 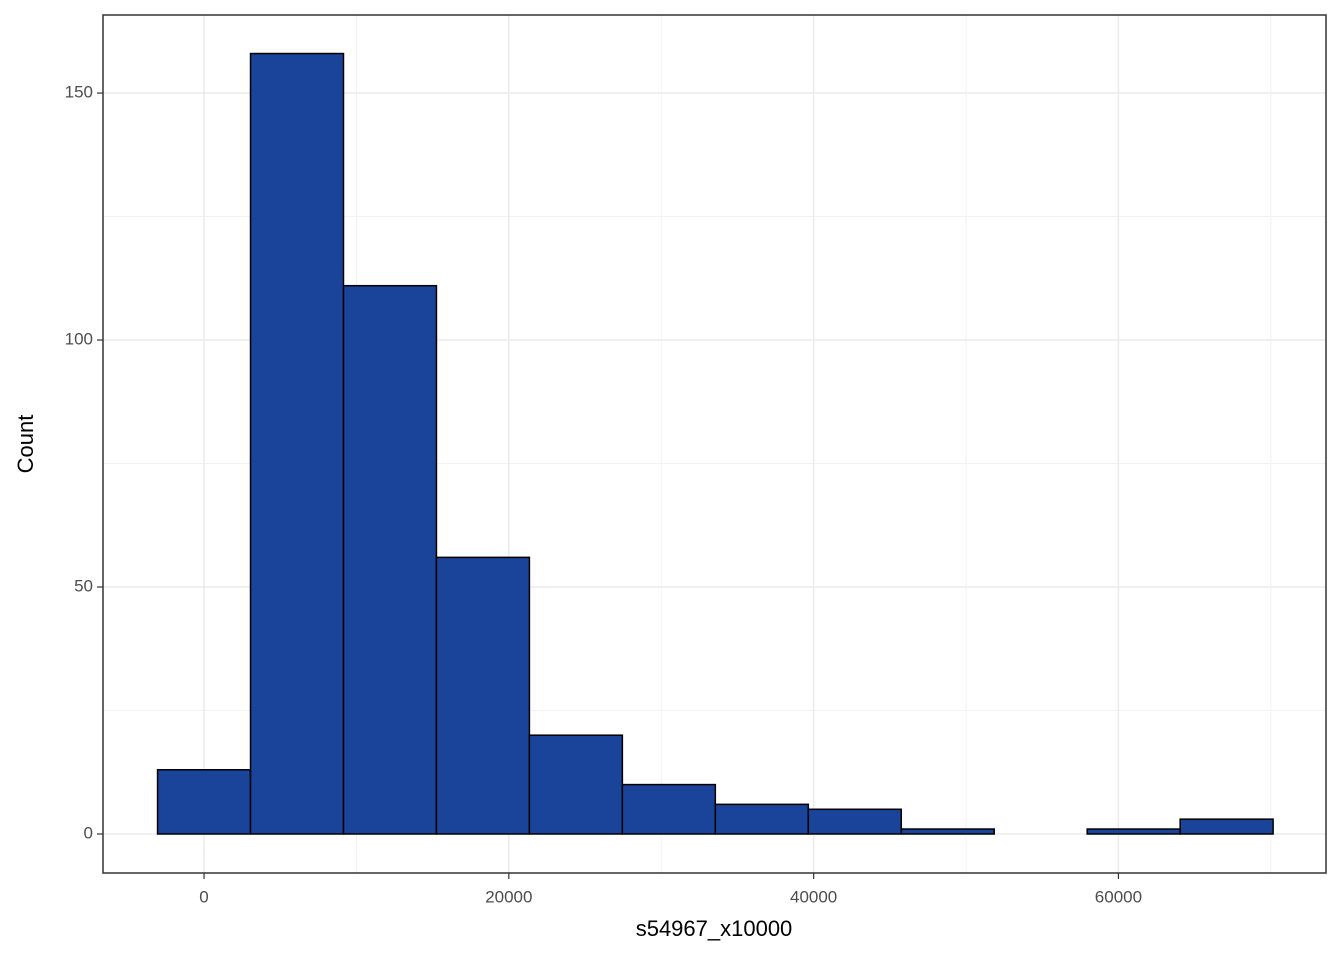 I want to click on y-axis-title: Count, so click(x=25, y=444).